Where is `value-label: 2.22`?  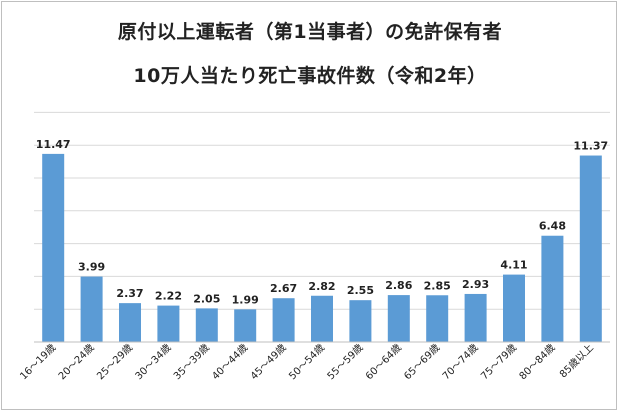
value-label: 2.22 is located at coordinates (168, 296).